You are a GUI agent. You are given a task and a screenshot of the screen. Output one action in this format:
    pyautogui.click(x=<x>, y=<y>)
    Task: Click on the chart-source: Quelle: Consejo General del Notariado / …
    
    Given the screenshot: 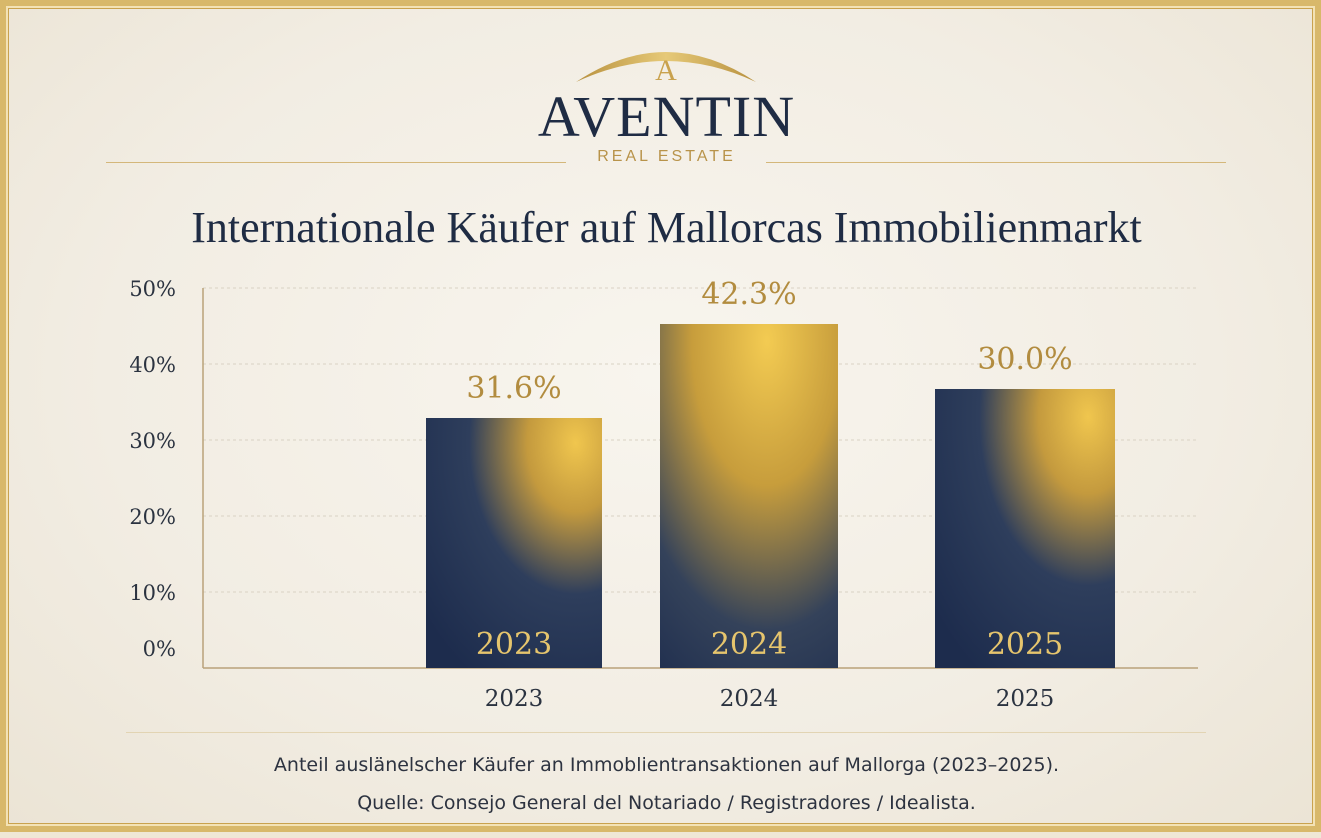 What is the action you would take?
    pyautogui.click(x=666, y=803)
    